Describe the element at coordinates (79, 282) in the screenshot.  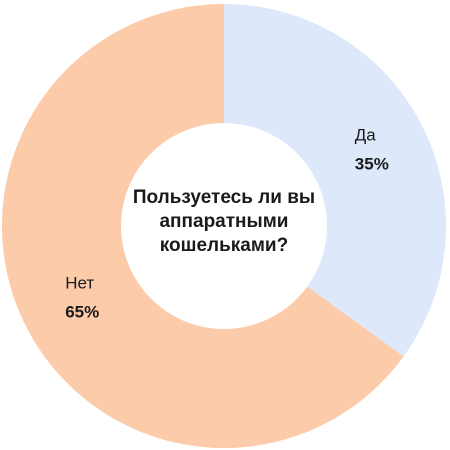
I see `segment-label: Нет` at that location.